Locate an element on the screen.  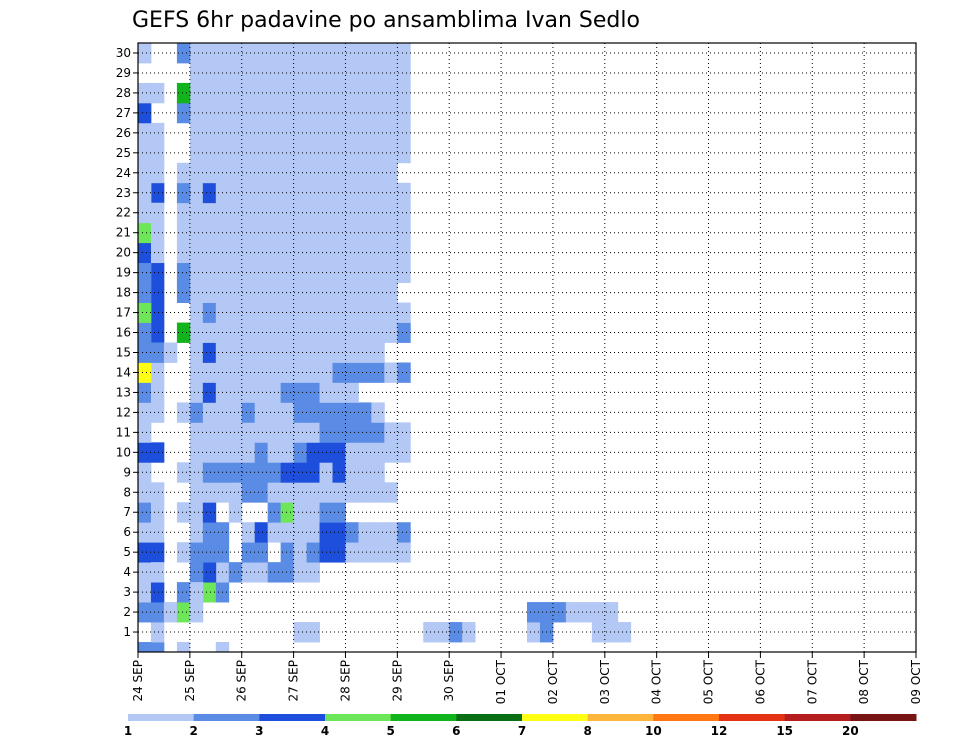
y-tick-label: 18 is located at coordinates (123, 293).